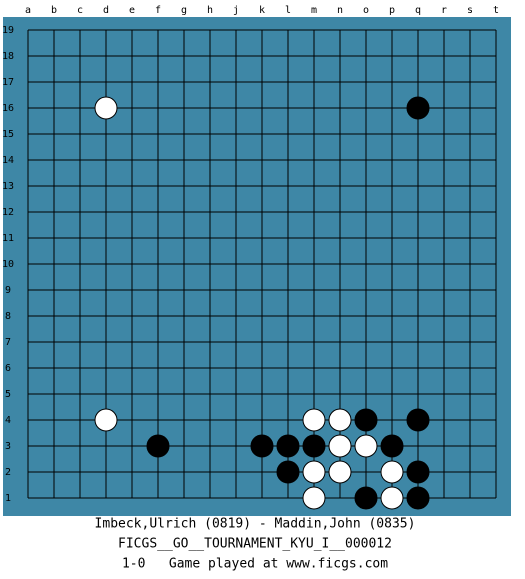 The width and height of the screenshot is (525, 579). I want to click on row-label: 7, so click(8, 342).